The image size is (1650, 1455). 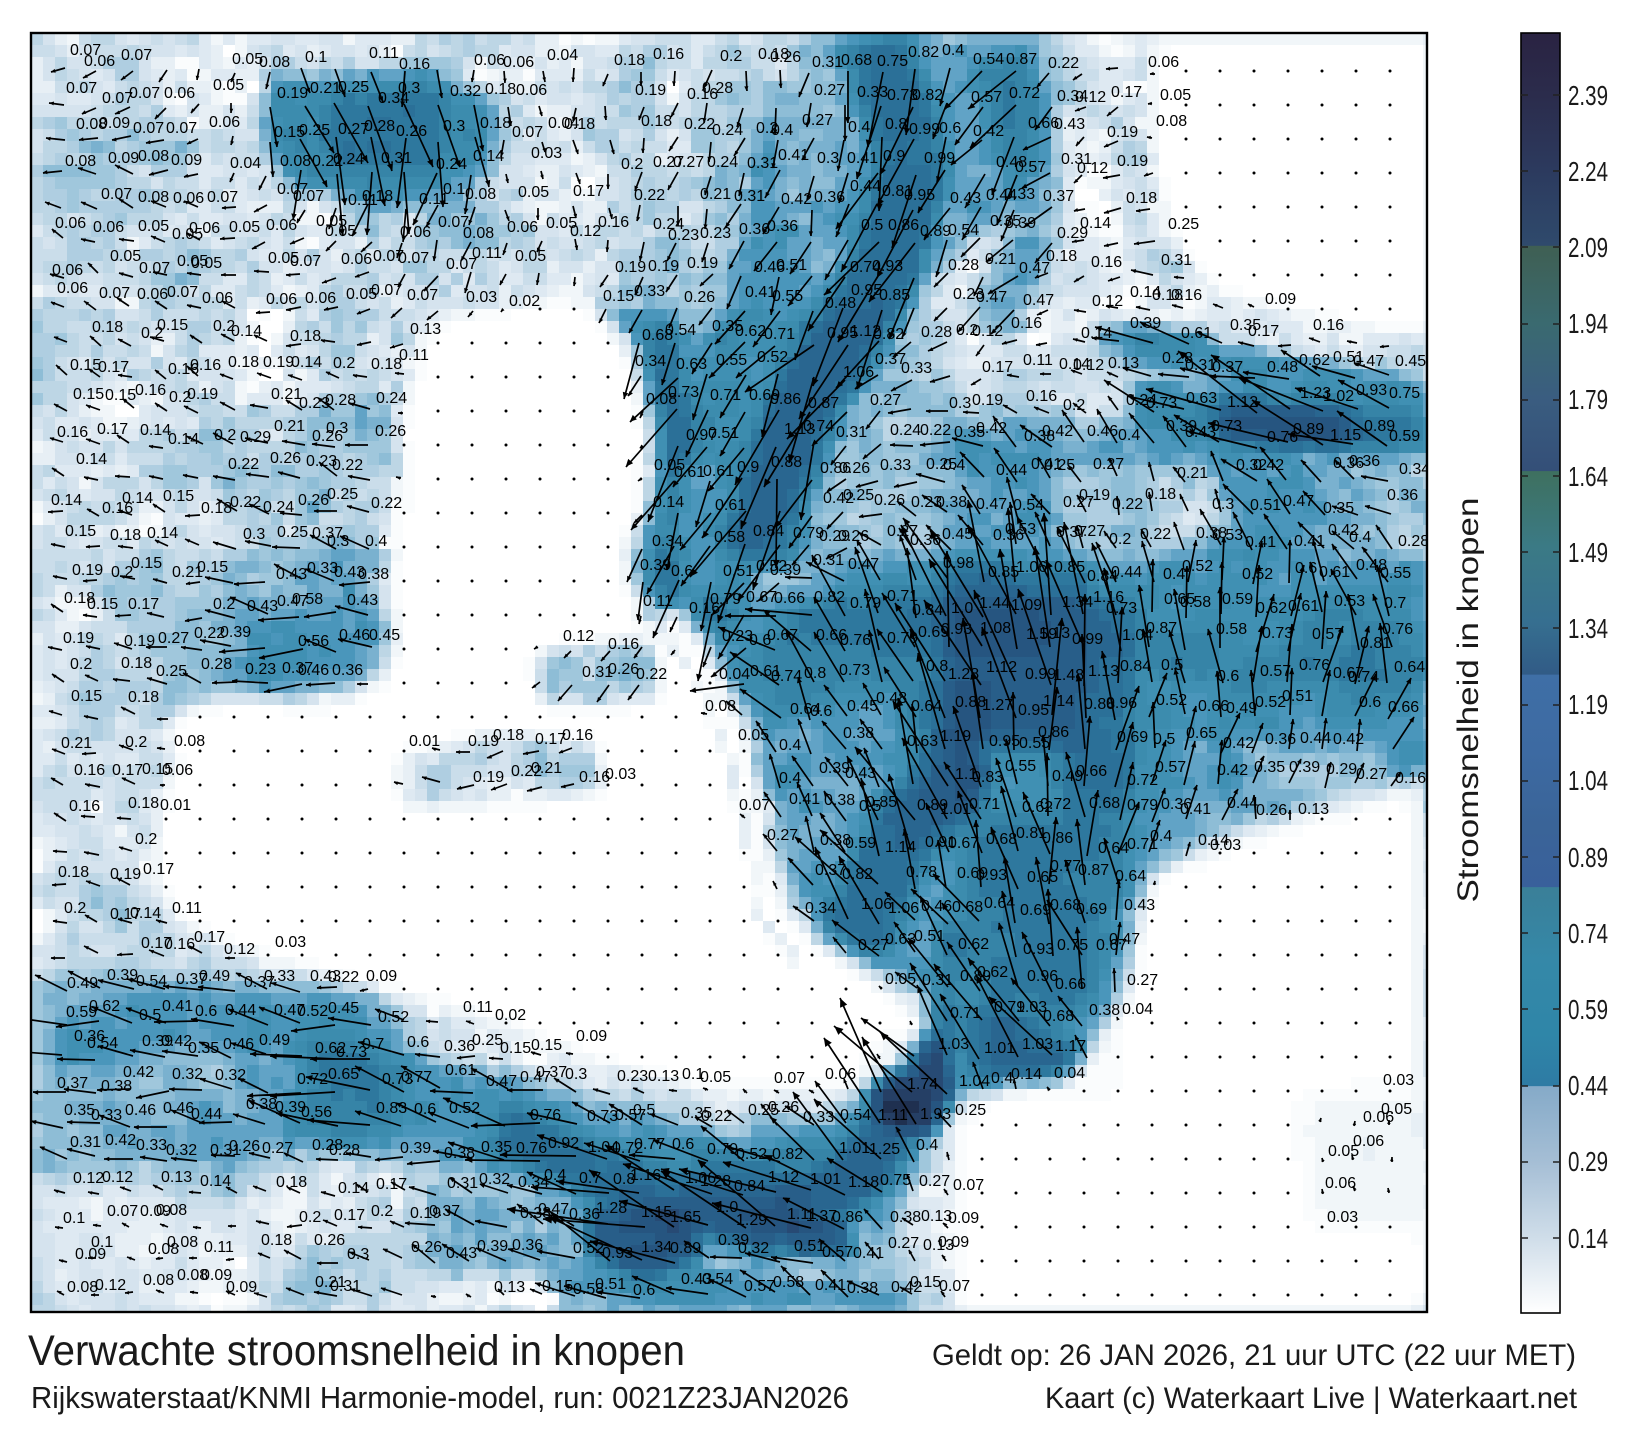 What do you see at coordinates (313, 500) in the screenshot?
I see `svg-text: 0.26` at bounding box center [313, 500].